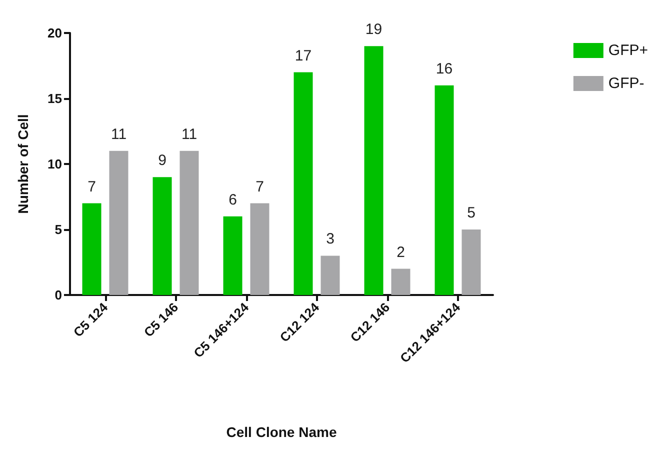 The width and height of the screenshot is (669, 458). What do you see at coordinates (628, 50) in the screenshot?
I see `legend-label: GFP+` at bounding box center [628, 50].